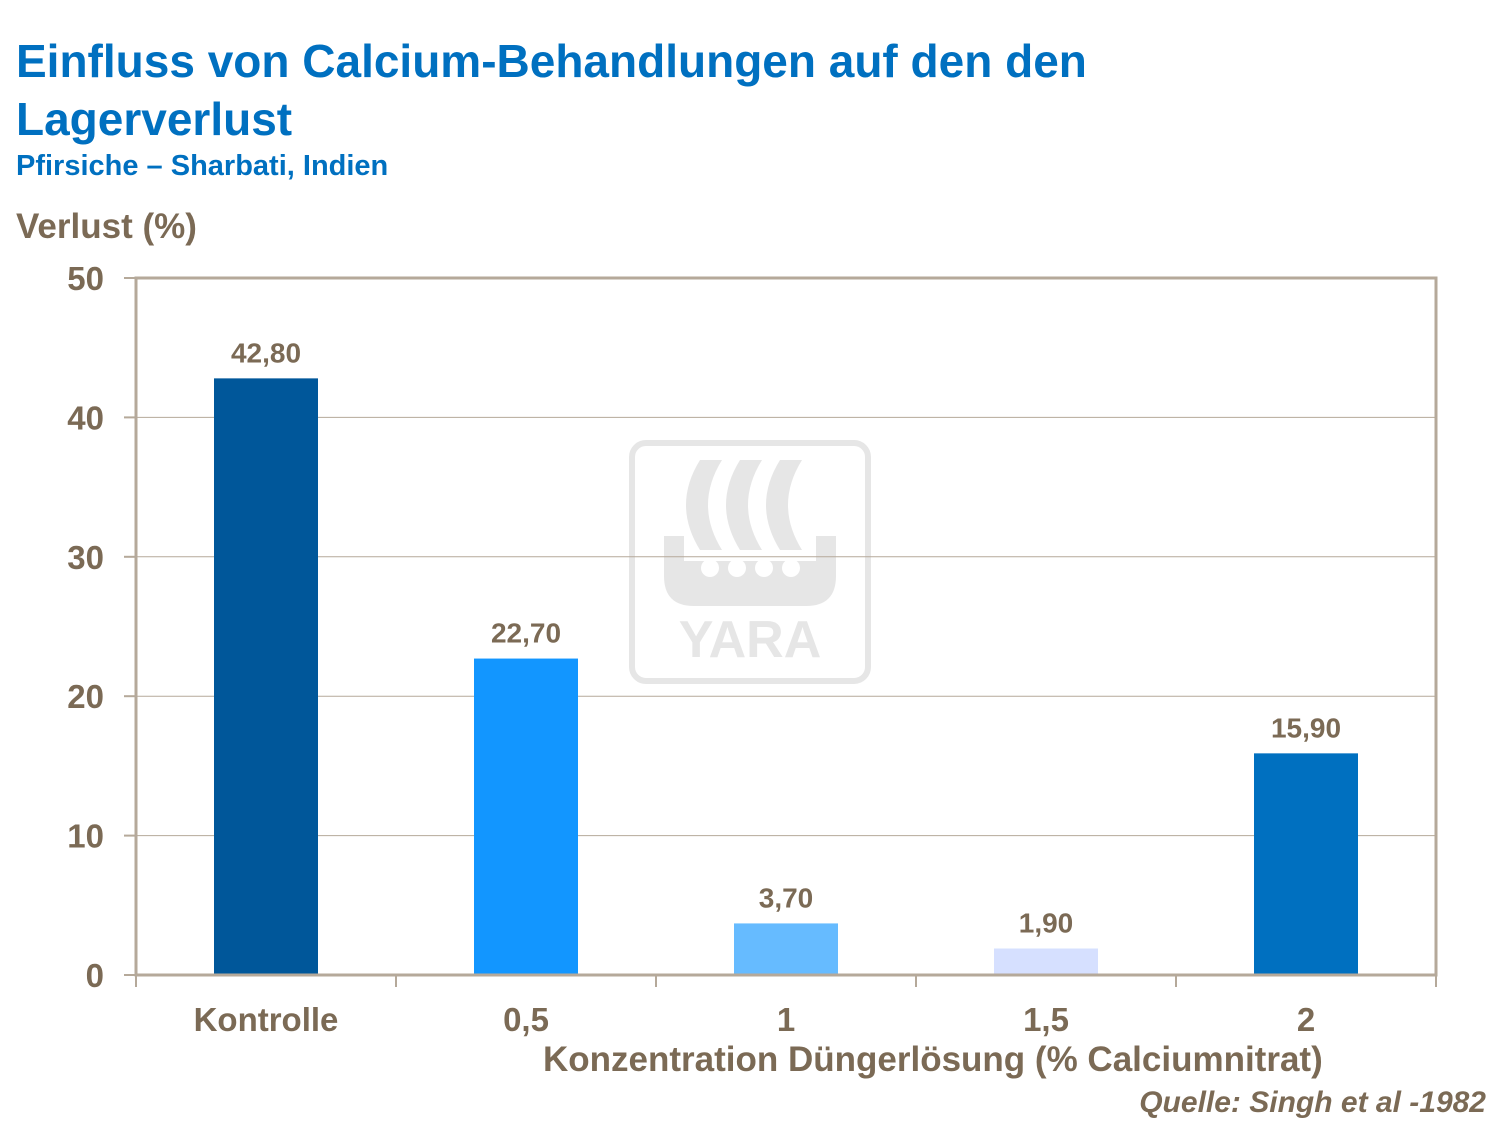  What do you see at coordinates (1312, 1102) in the screenshot?
I see `source-note: Quelle: Singh et al -1982` at bounding box center [1312, 1102].